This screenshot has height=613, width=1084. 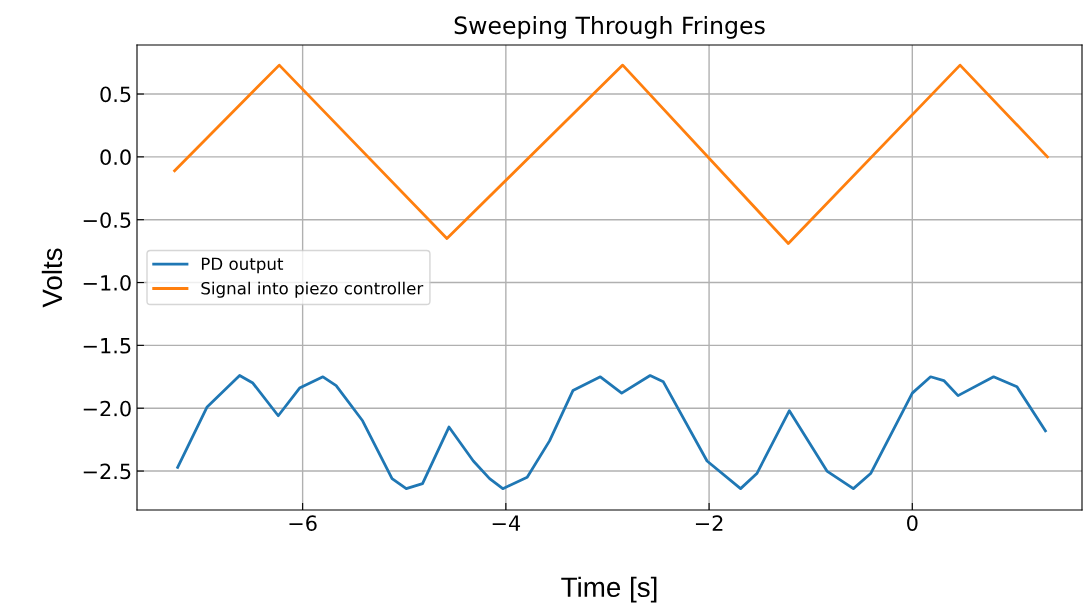 I want to click on x-tick-label: 0, so click(x=912, y=523).